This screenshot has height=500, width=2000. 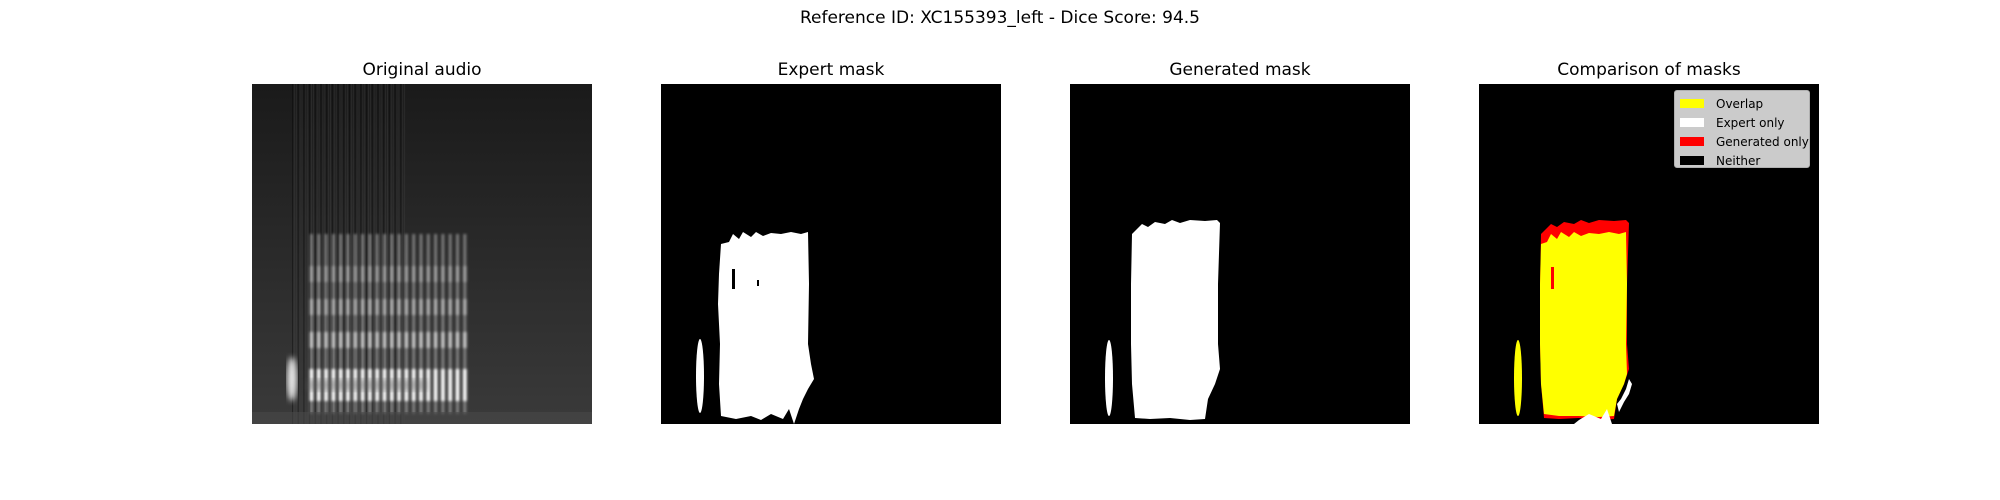 I want to click on legend-item-overlap: Overlap, so click(x=1742, y=103).